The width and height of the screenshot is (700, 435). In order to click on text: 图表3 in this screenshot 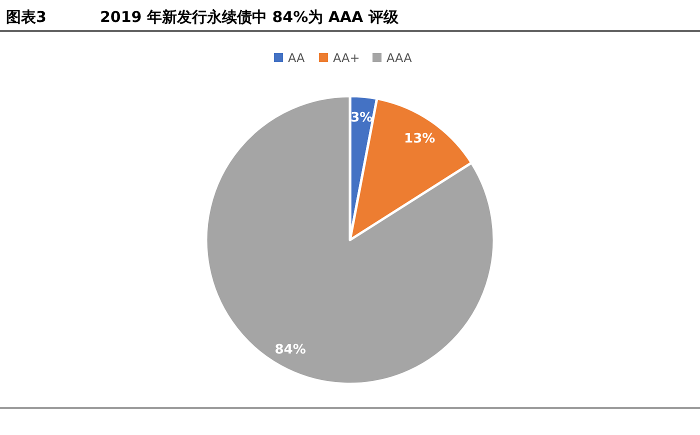, I will do `click(26, 17)`.